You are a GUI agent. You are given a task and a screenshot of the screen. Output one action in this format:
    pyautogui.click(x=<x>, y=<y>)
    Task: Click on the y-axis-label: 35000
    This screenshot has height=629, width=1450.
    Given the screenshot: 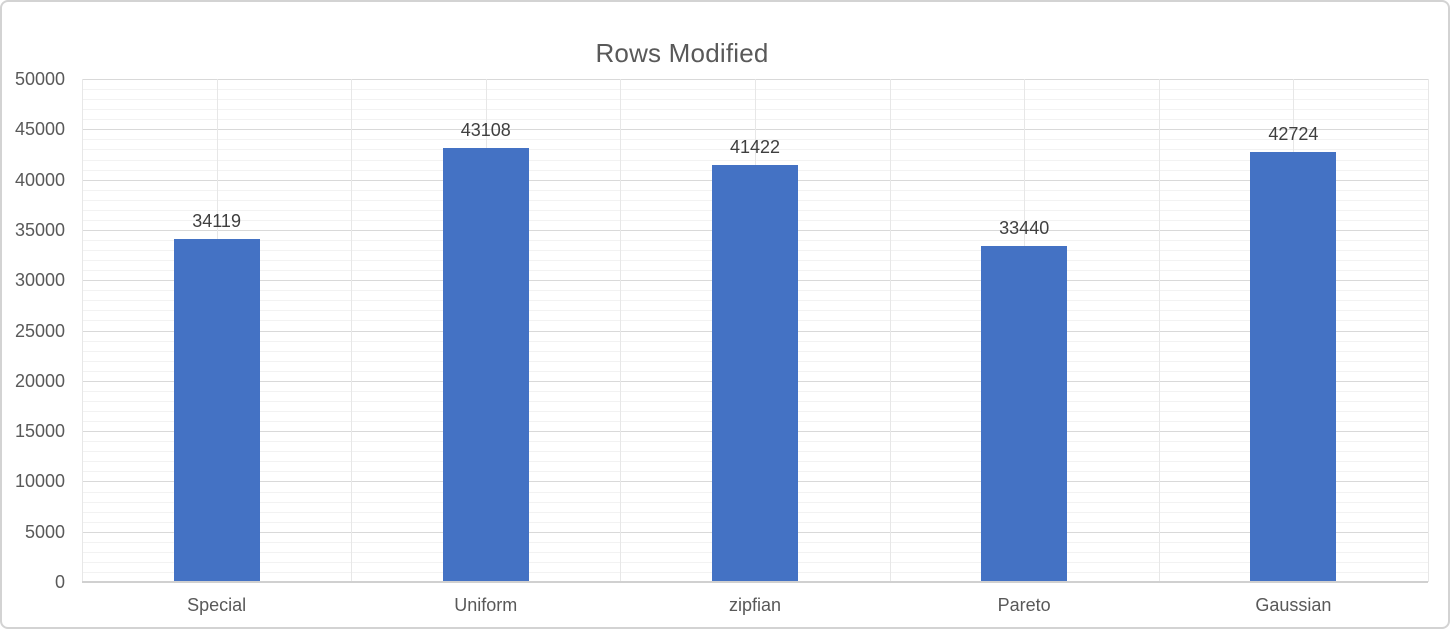 What is the action you would take?
    pyautogui.click(x=39, y=229)
    